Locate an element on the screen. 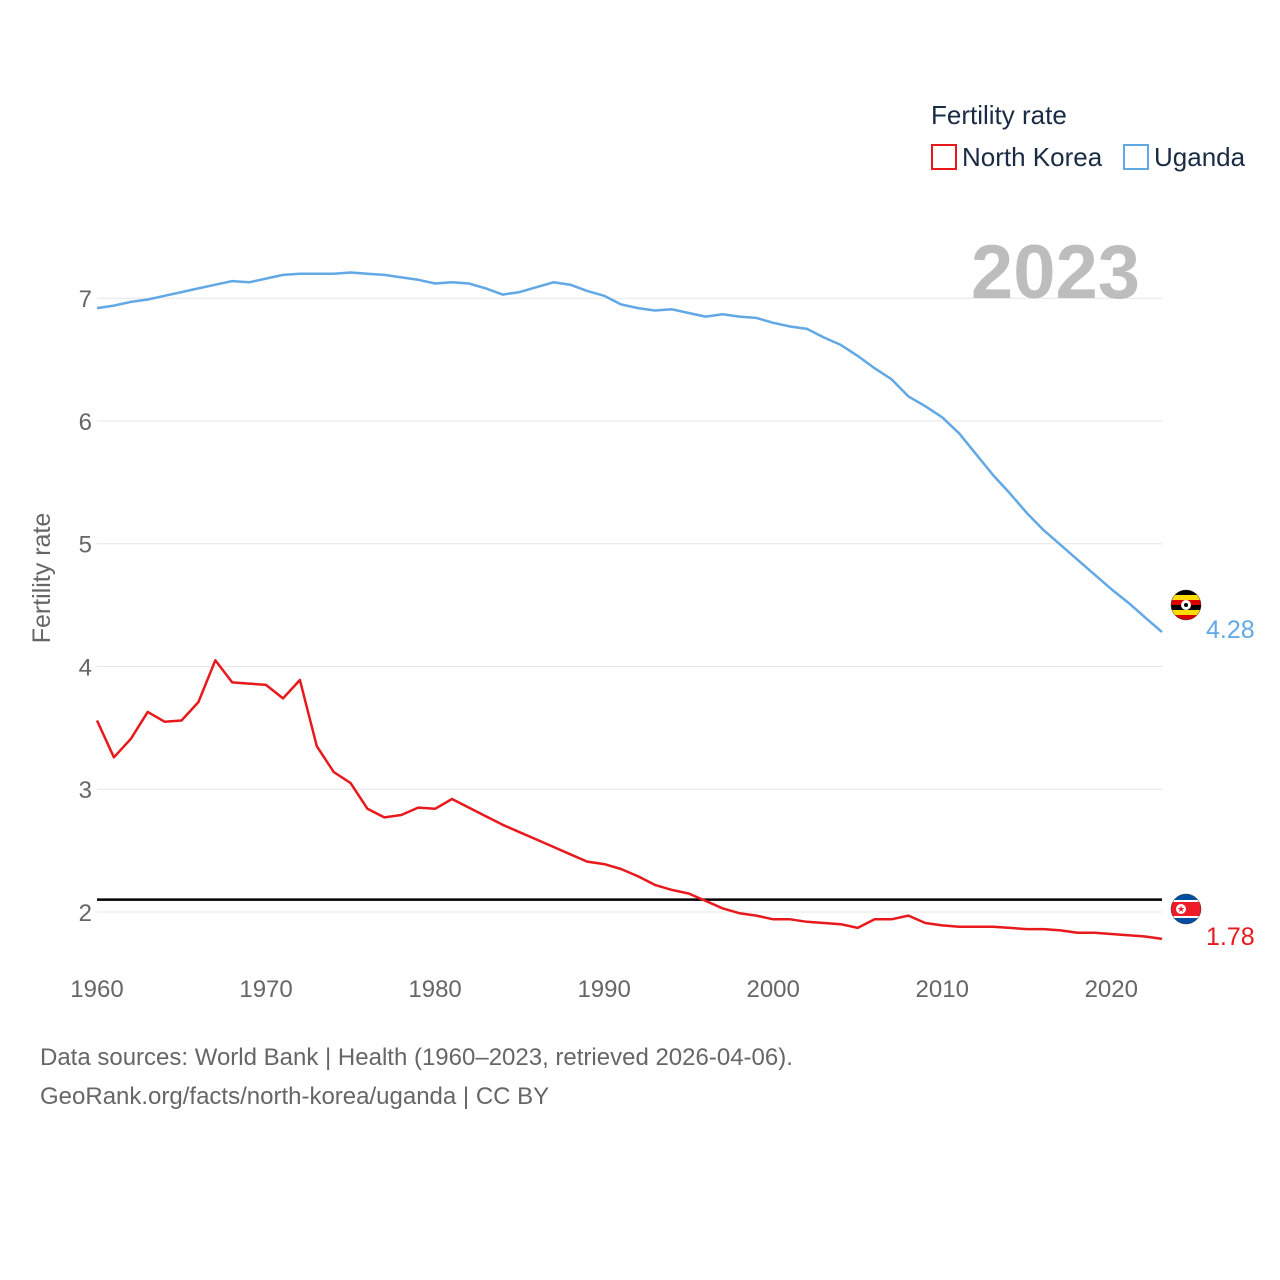  legend-label-uganda: Uganda is located at coordinates (1200, 157).